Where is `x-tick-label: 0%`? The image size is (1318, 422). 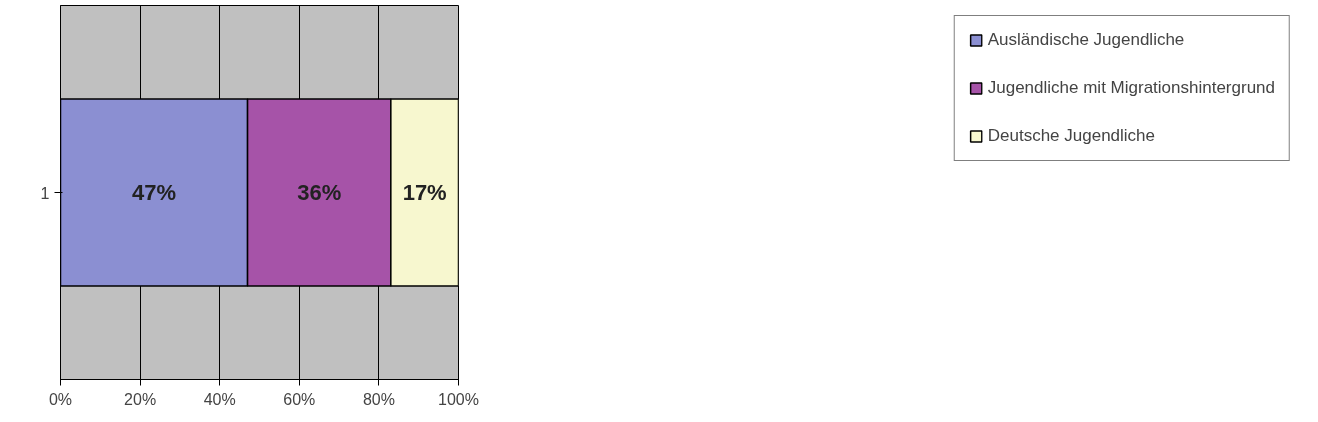 x-tick-label: 0% is located at coordinates (60, 399).